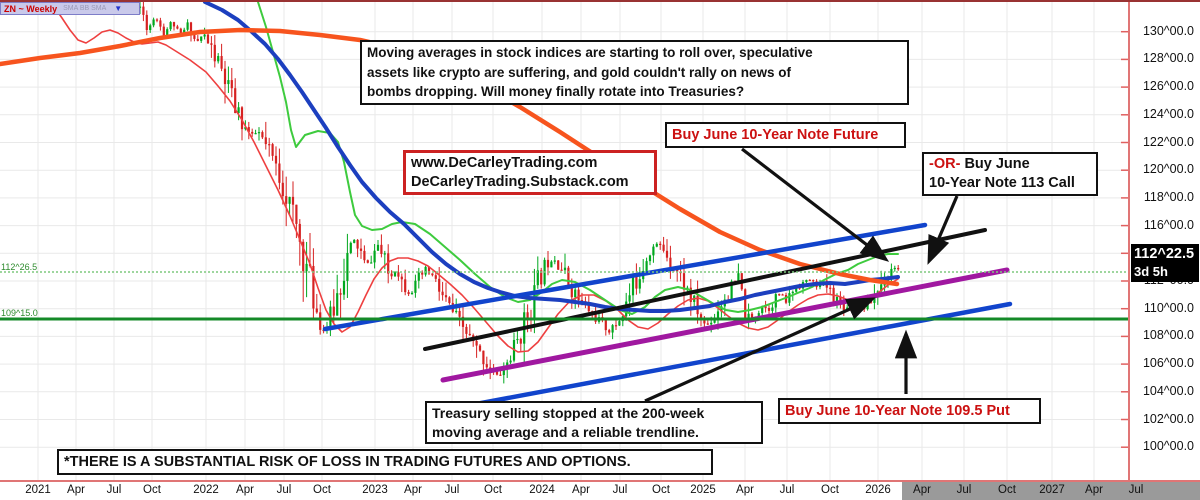 The image size is (1200, 500). What do you see at coordinates (1168, 86) in the screenshot?
I see `price-tick-label: 126^00.0` at bounding box center [1168, 86].